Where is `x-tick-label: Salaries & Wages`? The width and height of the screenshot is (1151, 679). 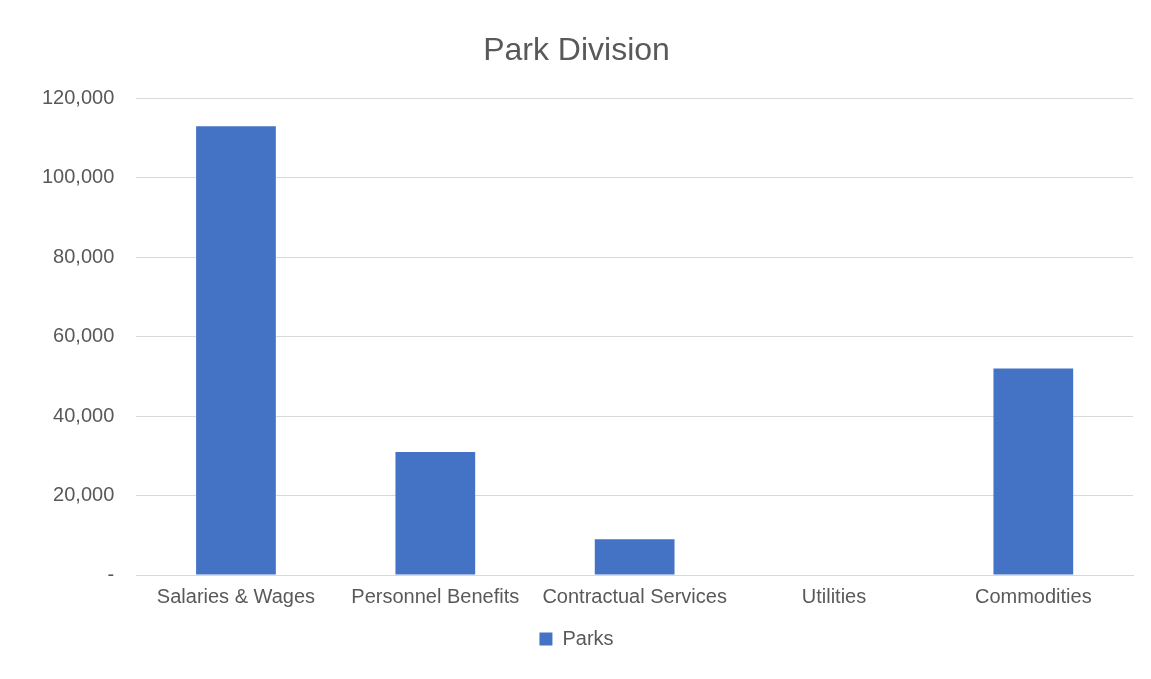
x-tick-label: Salaries & Wages is located at coordinates (236, 595).